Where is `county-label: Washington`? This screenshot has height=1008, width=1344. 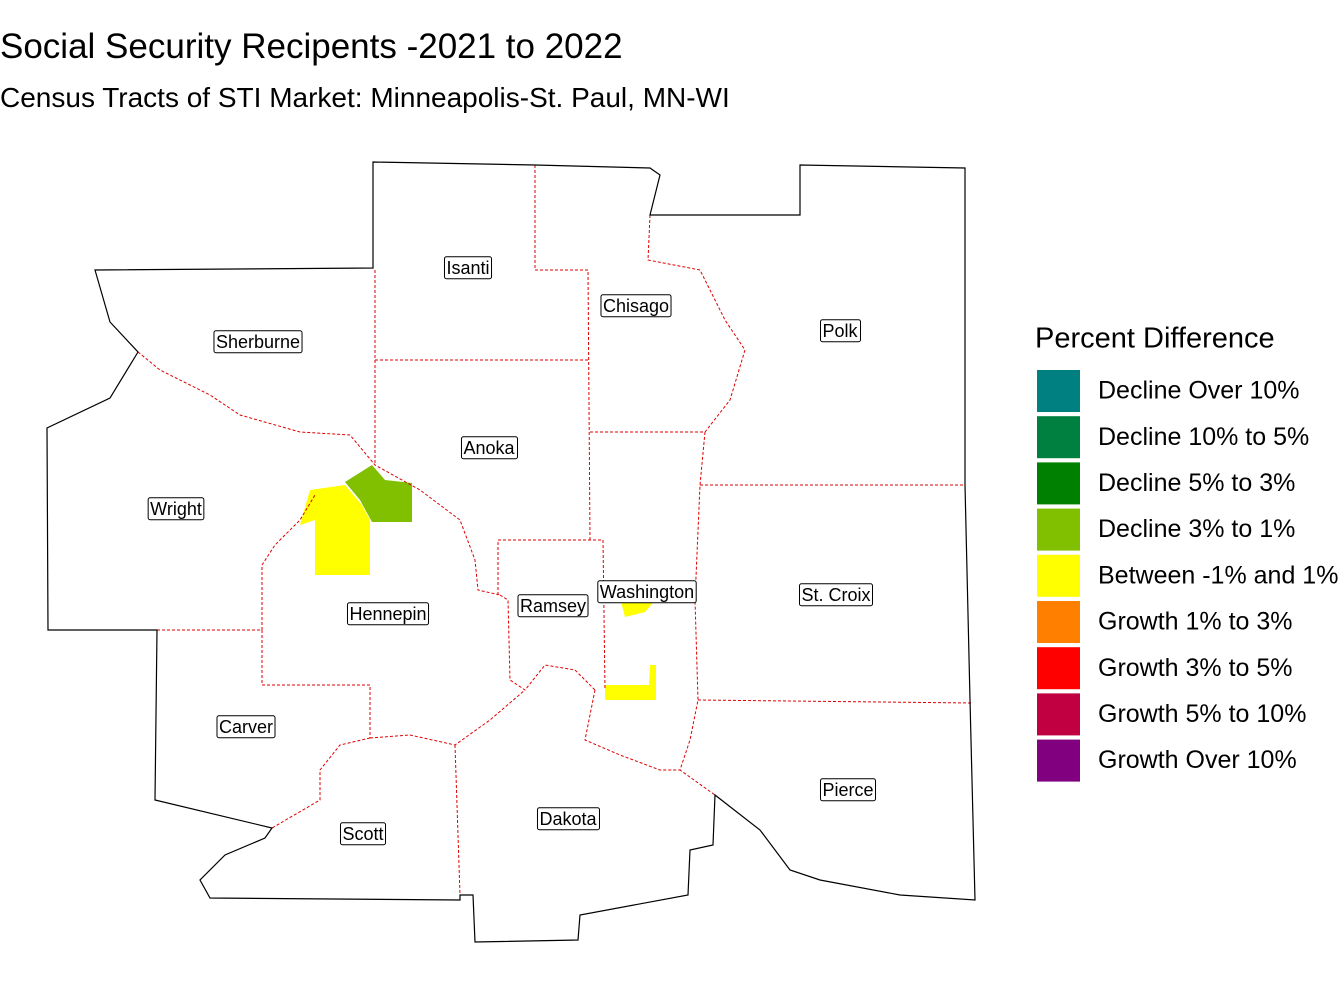 county-label: Washington is located at coordinates (647, 592).